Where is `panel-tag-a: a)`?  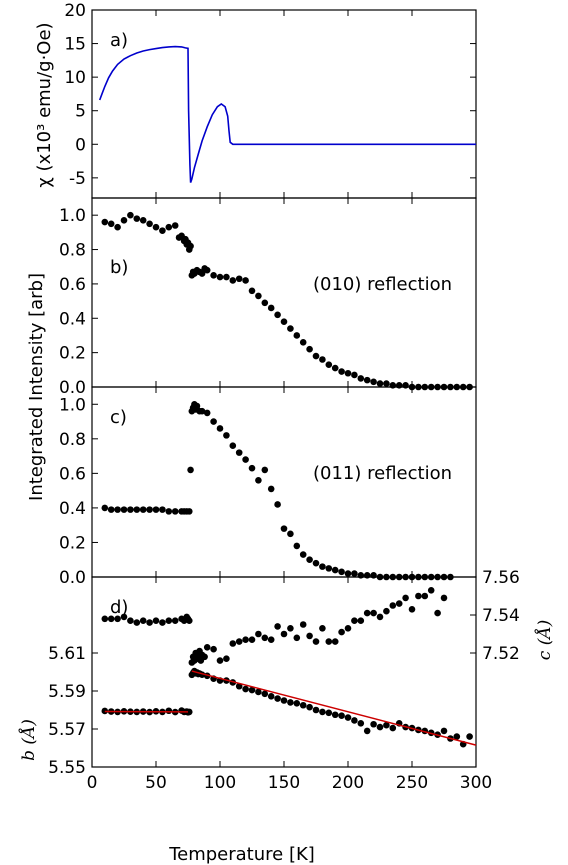 panel-tag-a: a) is located at coordinates (119, 40).